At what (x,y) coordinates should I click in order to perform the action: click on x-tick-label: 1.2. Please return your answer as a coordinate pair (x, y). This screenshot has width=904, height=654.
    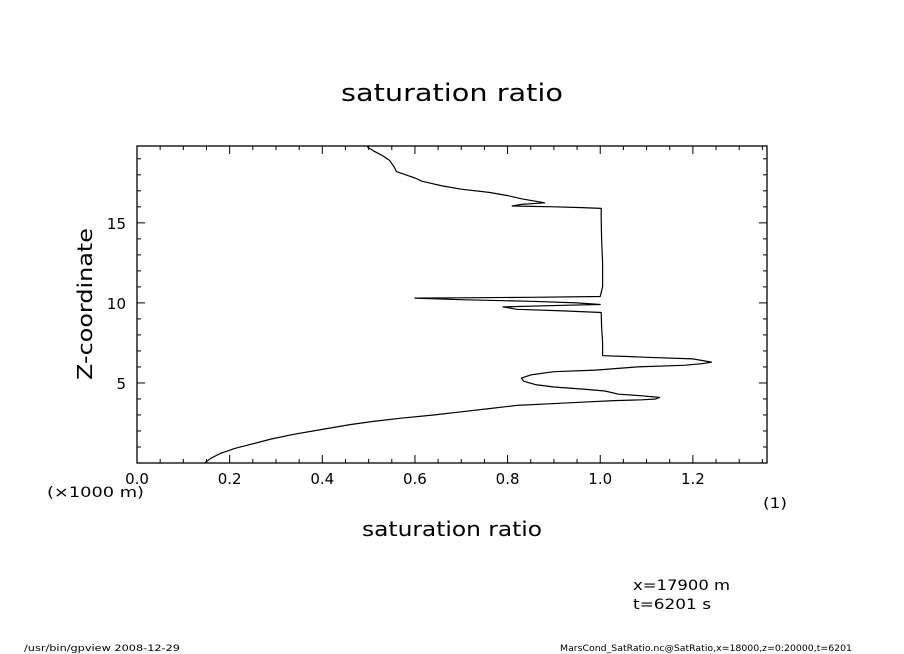
    Looking at the image, I should click on (693, 479).